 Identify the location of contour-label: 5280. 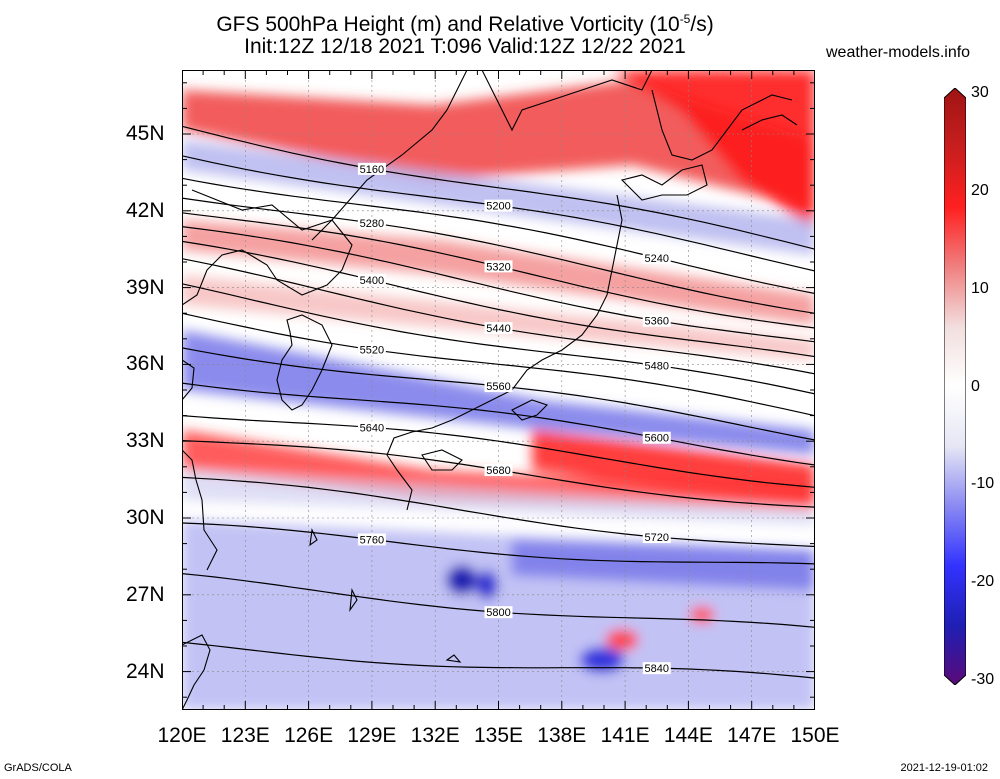
(372, 224).